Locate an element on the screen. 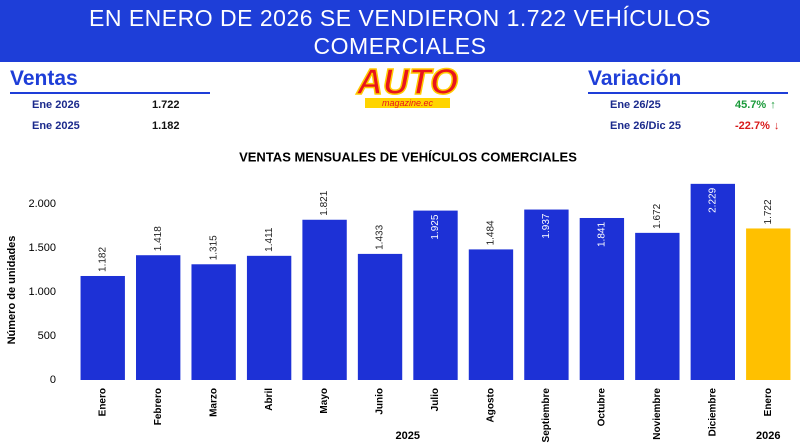  y-tick-label: 1.000 is located at coordinates (42, 292).